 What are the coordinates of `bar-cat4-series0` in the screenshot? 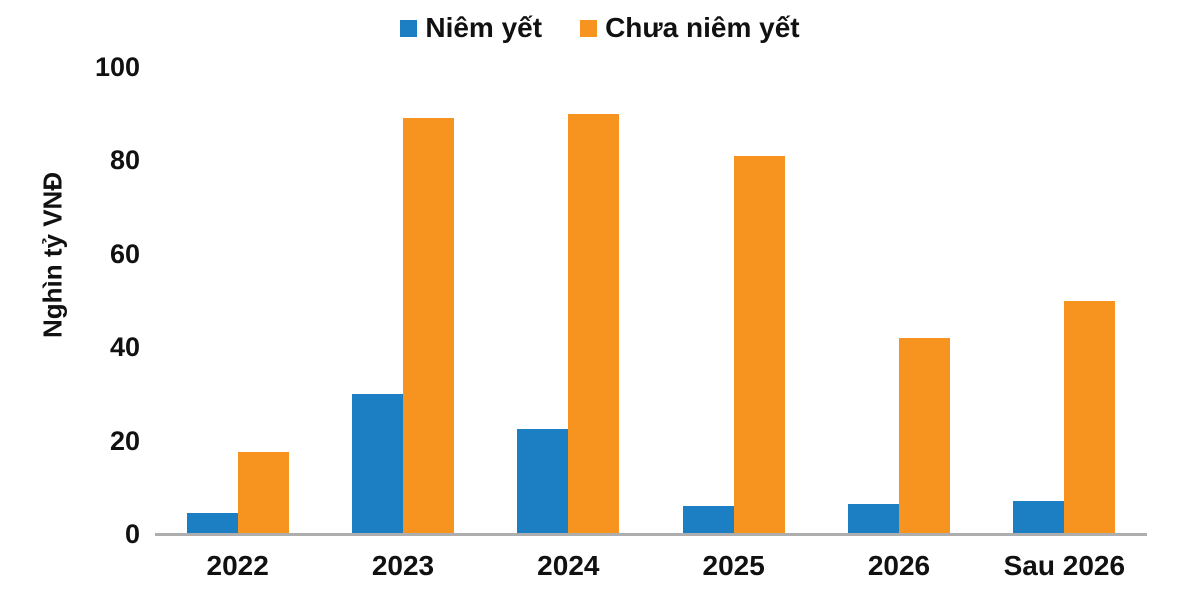 It's located at (873, 518).